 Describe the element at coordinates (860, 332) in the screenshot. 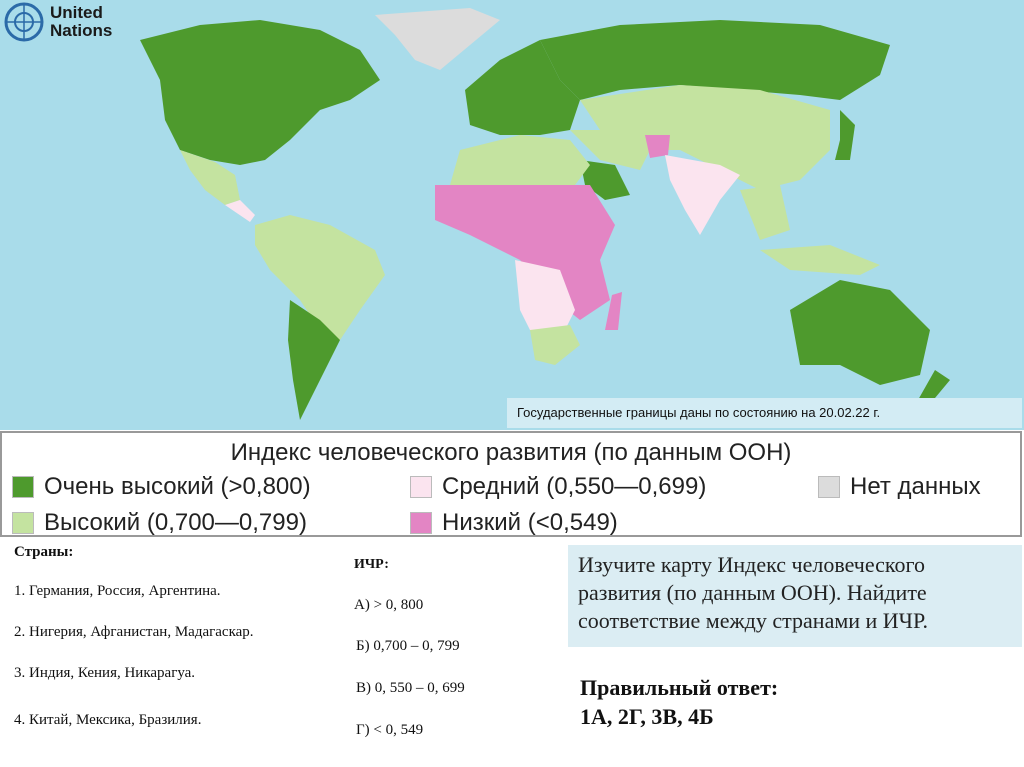

I see `australia` at that location.